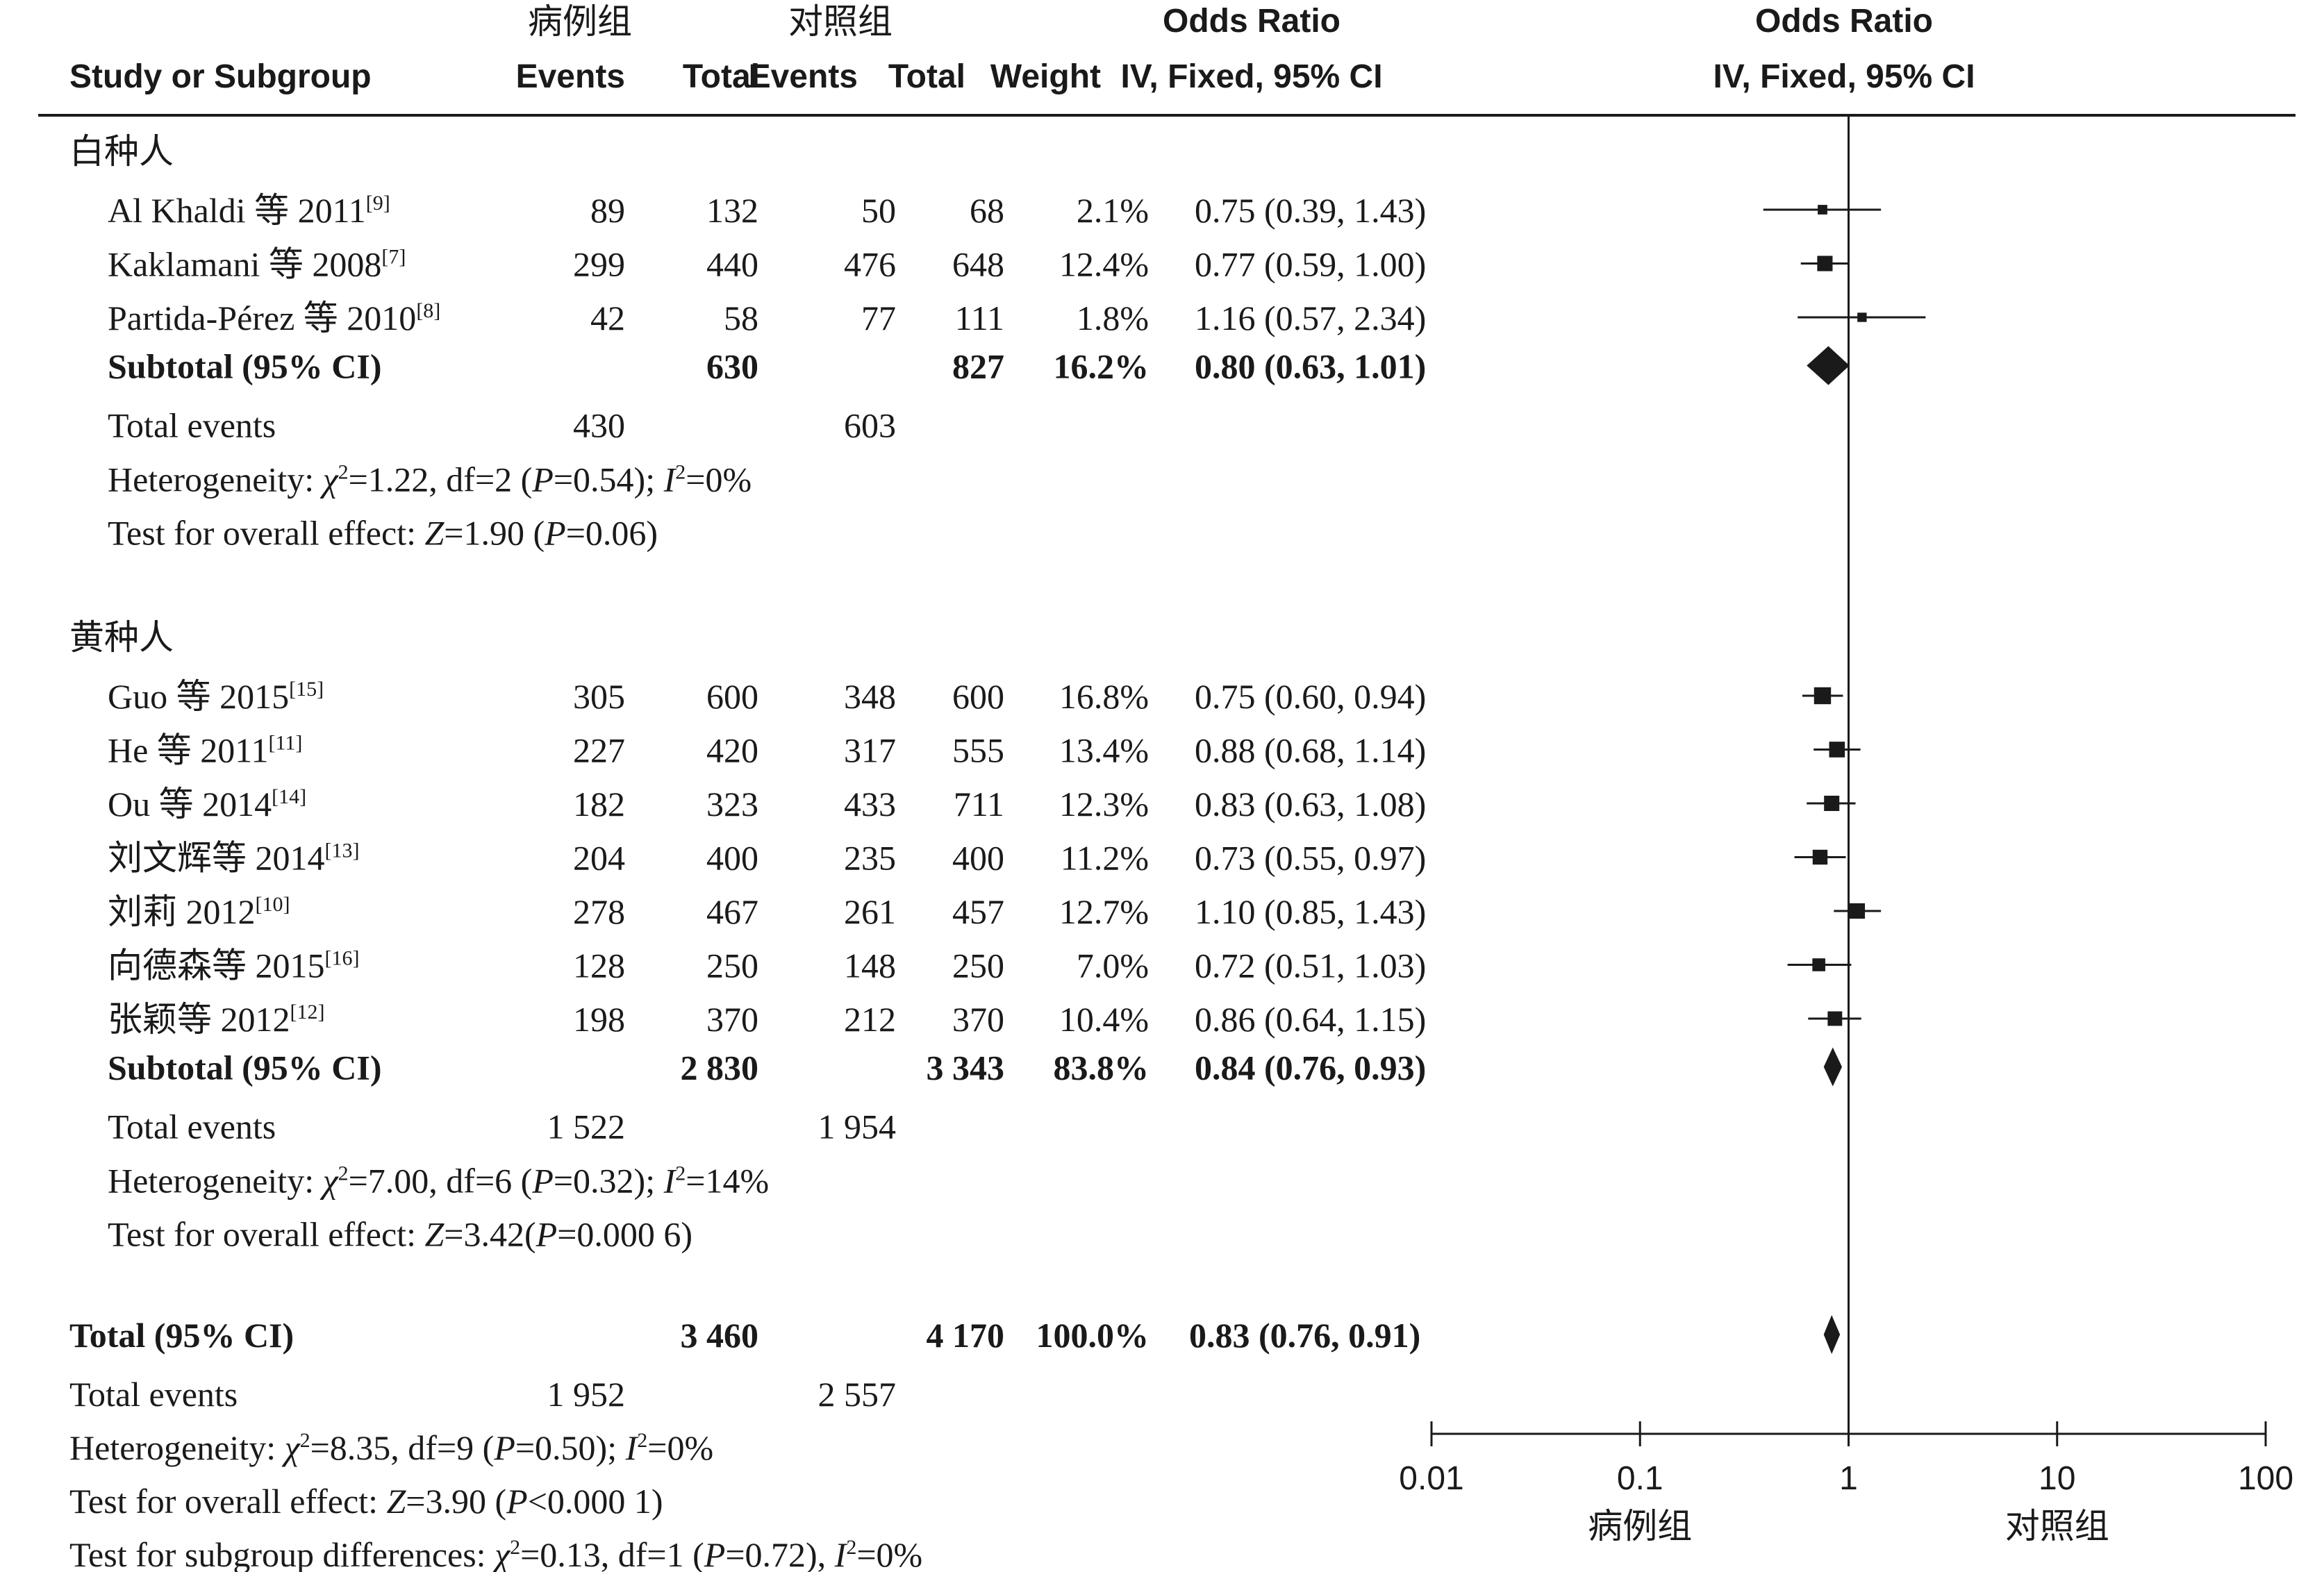  What do you see at coordinates (1310, 966) in the screenshot?
I see `or-ci: 0.72 (0.51, 1.03)` at bounding box center [1310, 966].